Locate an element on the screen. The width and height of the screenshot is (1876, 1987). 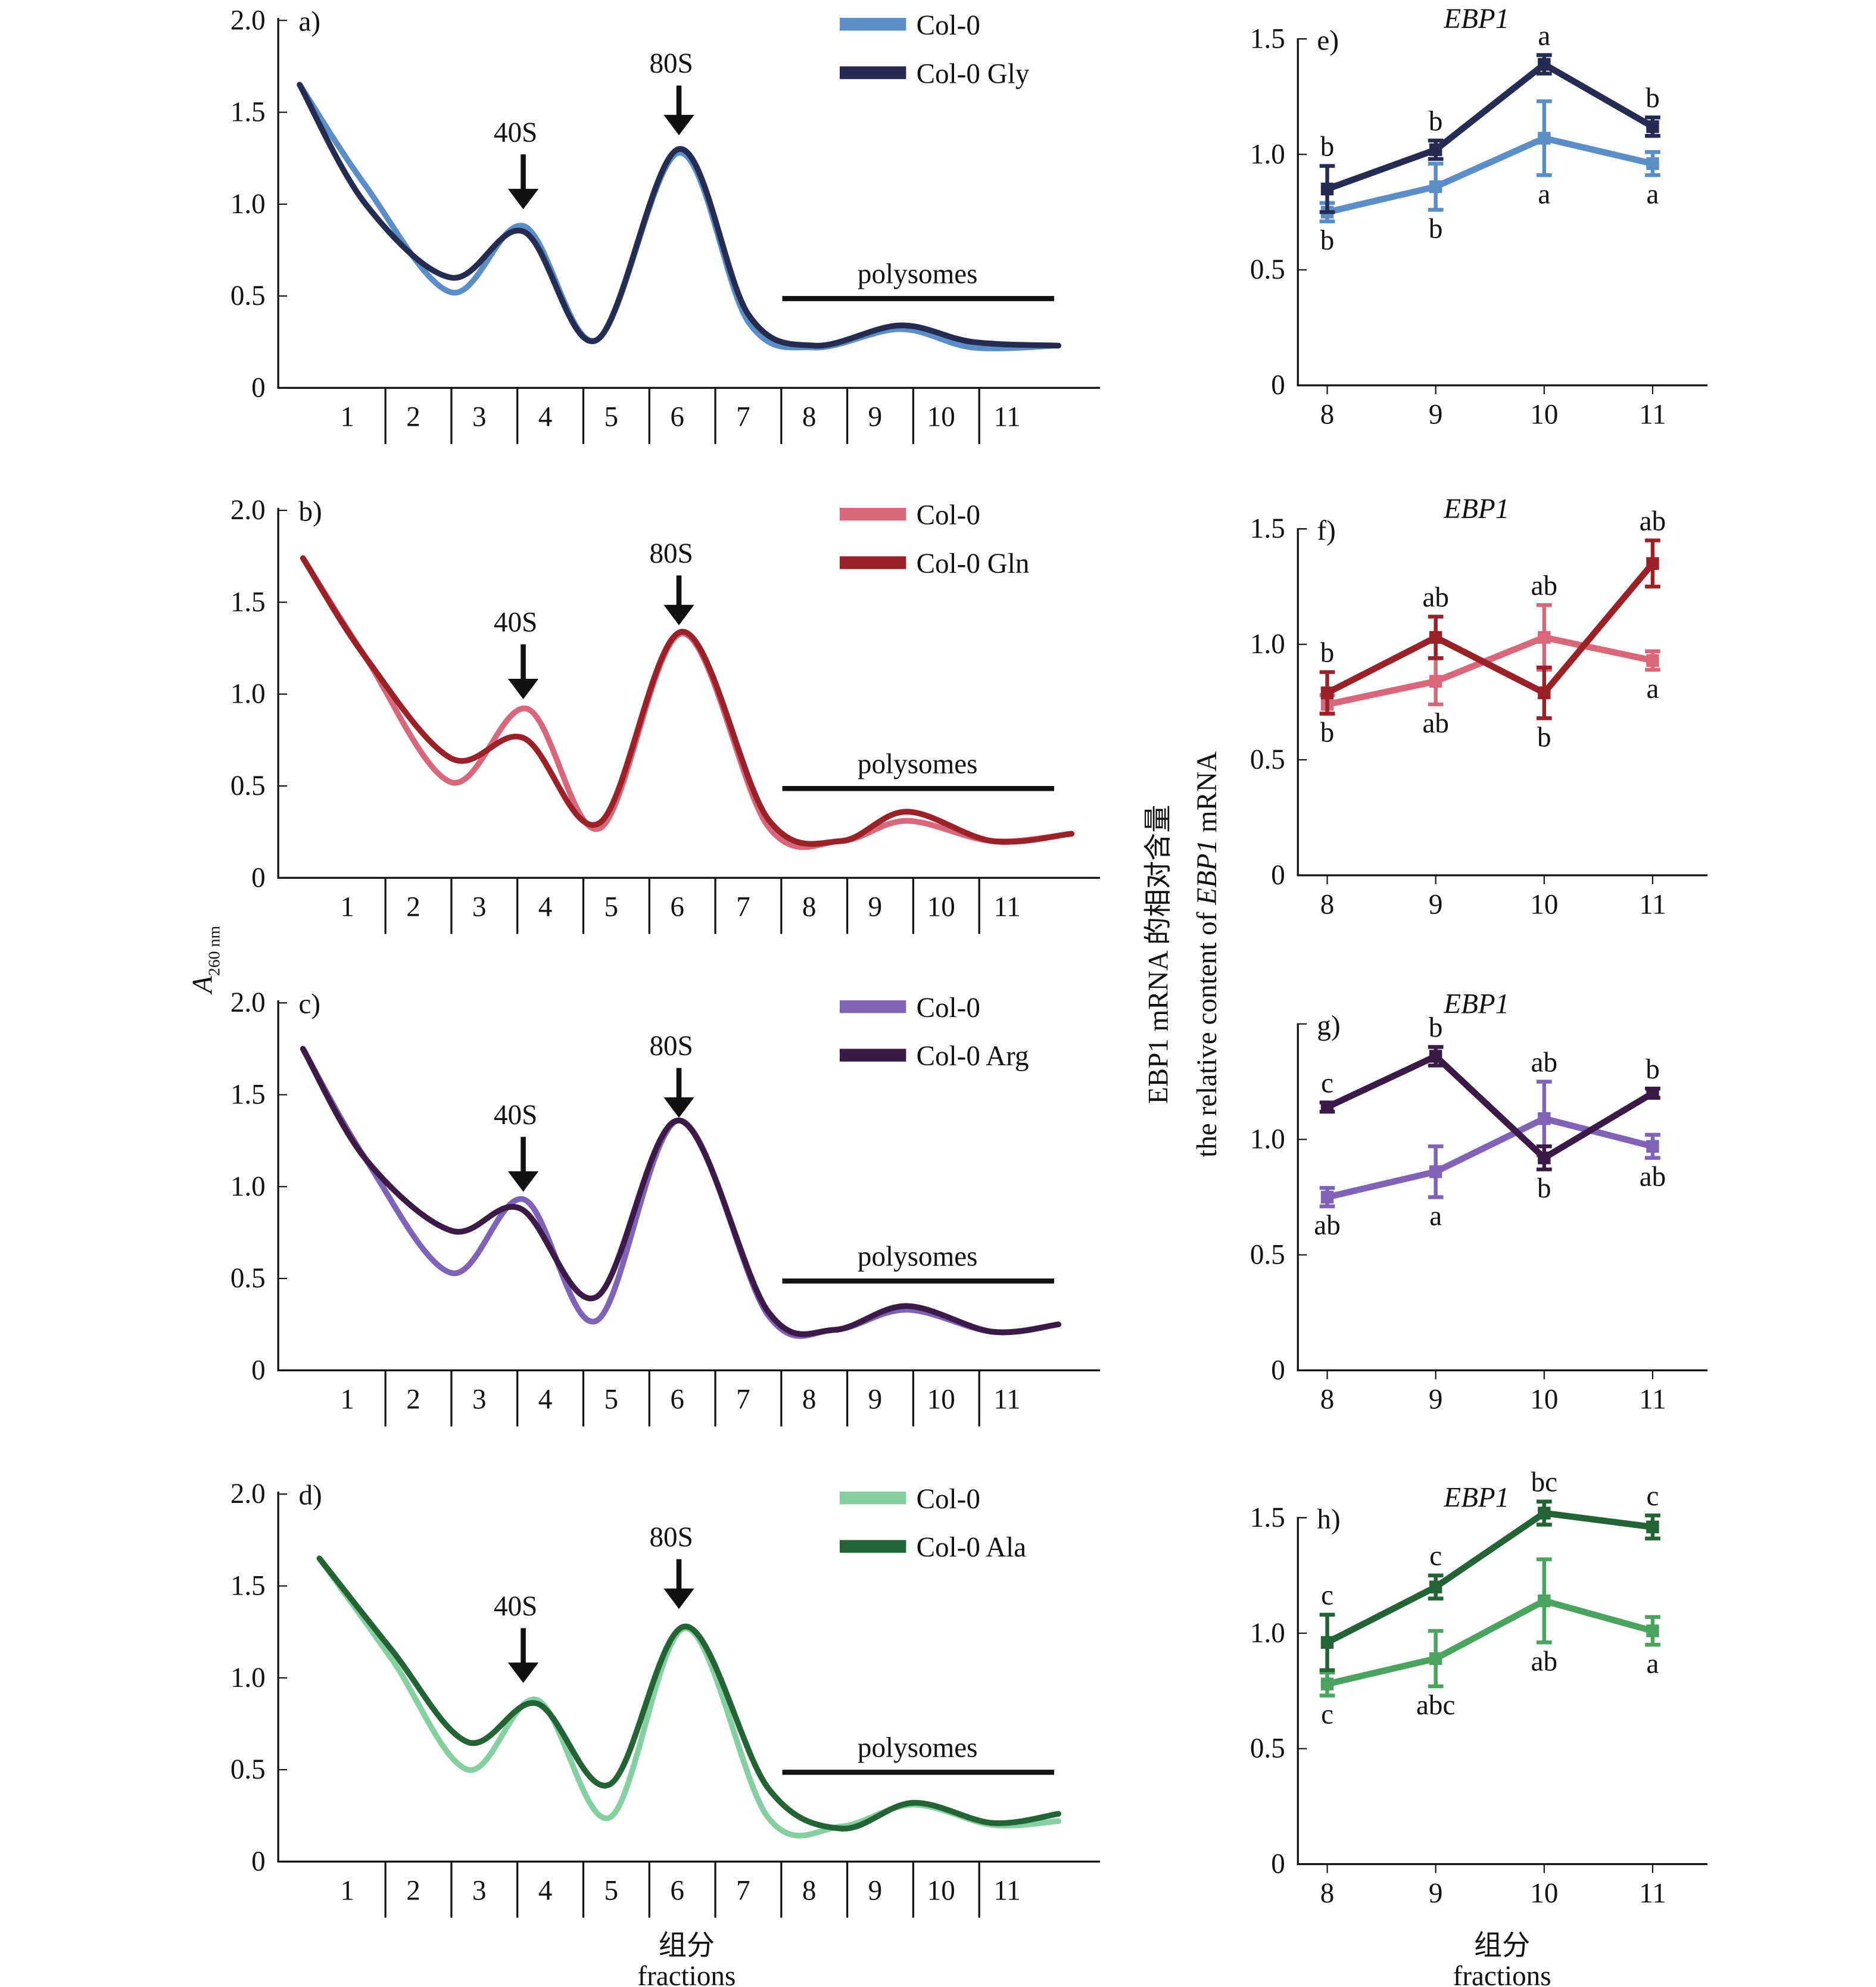
svg-text: A260 nm is located at coordinates (206, 960).